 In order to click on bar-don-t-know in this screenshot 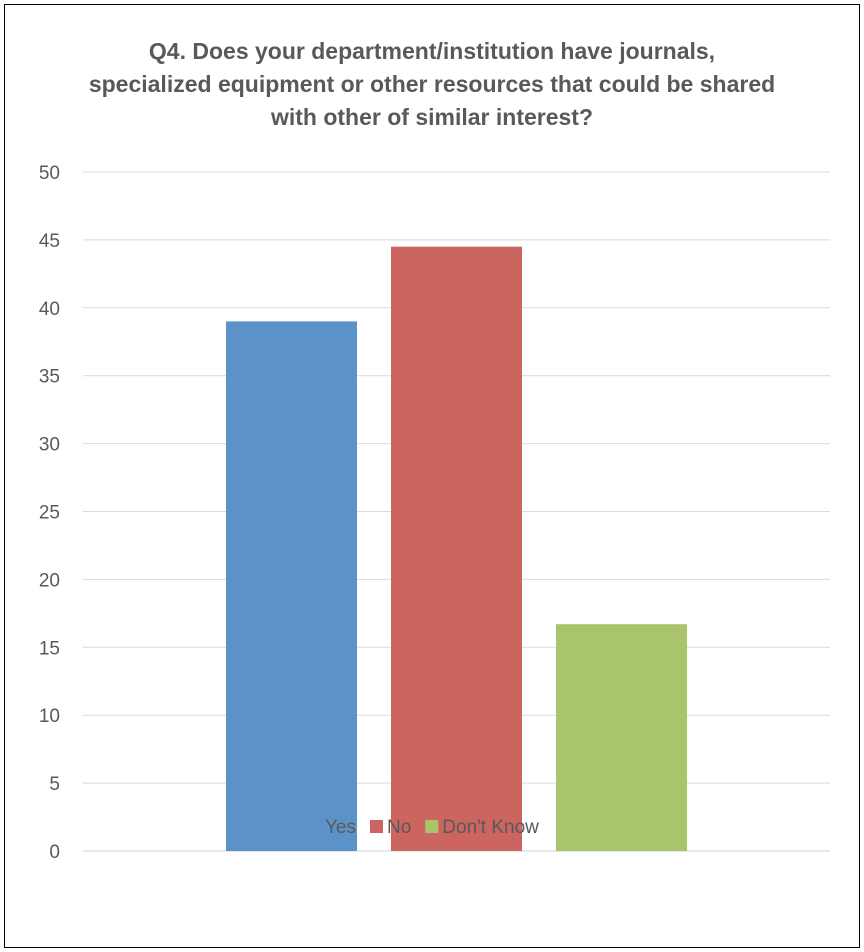, I will do `click(621, 737)`.